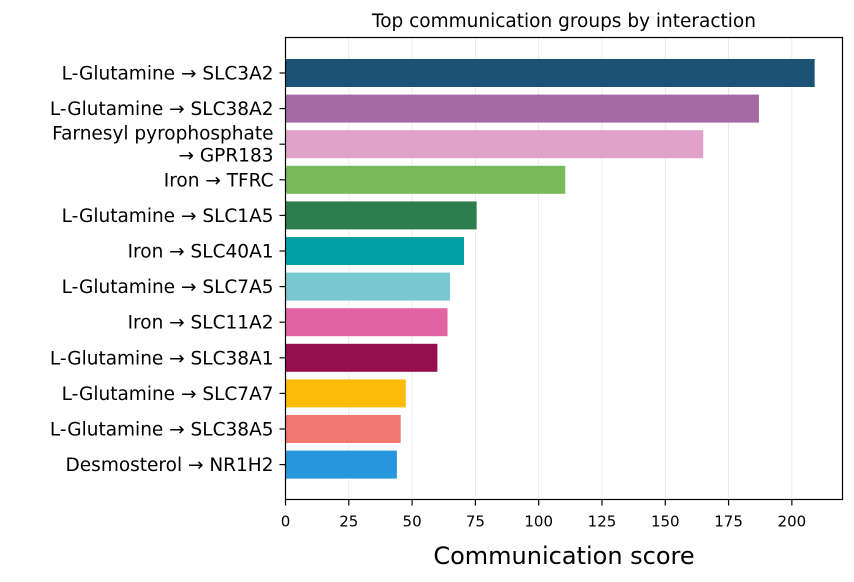 The width and height of the screenshot is (854, 582). What do you see at coordinates (162, 145) in the screenshot?
I see `y-tick-label: Farnesyl pyrophosphate → GPR183` at bounding box center [162, 145].